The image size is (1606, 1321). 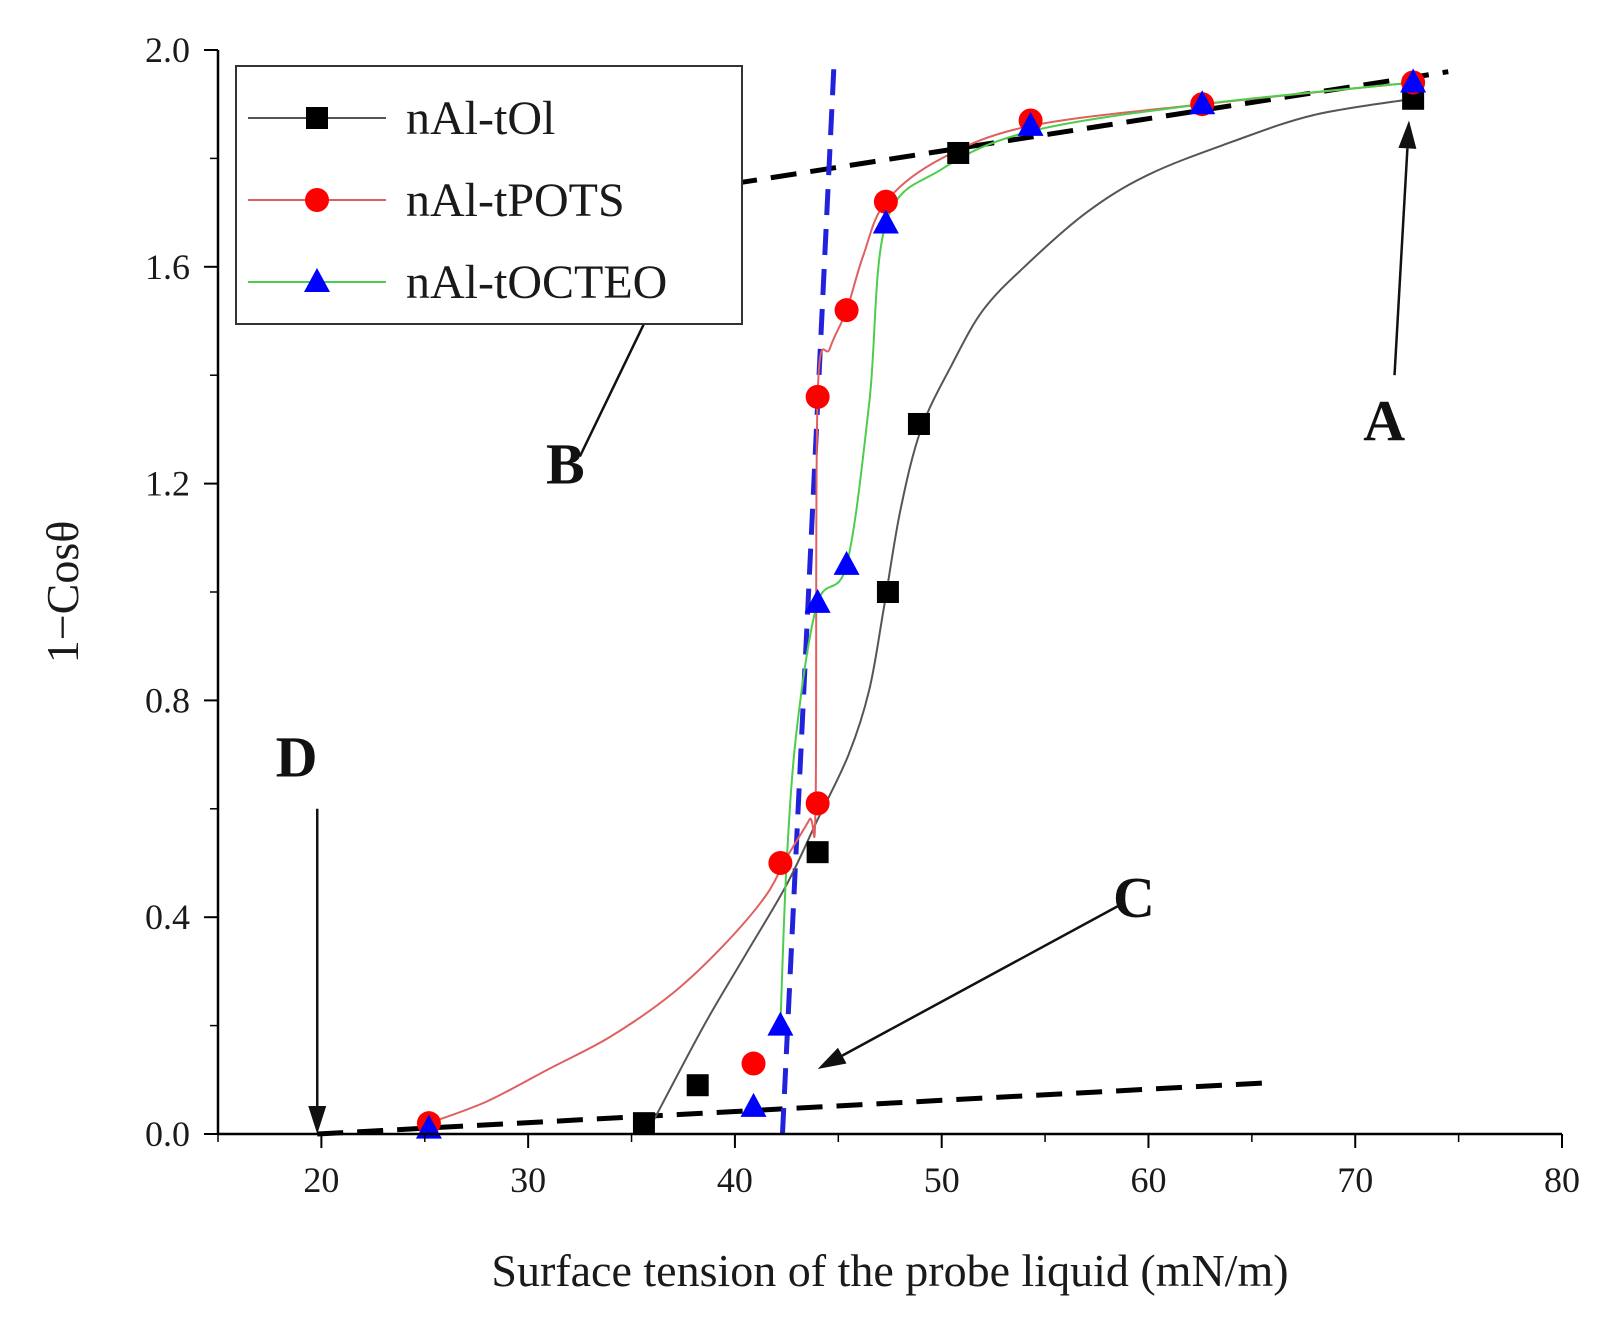 What do you see at coordinates (1355, 1180) in the screenshot?
I see `x-tick-label: 70` at bounding box center [1355, 1180].